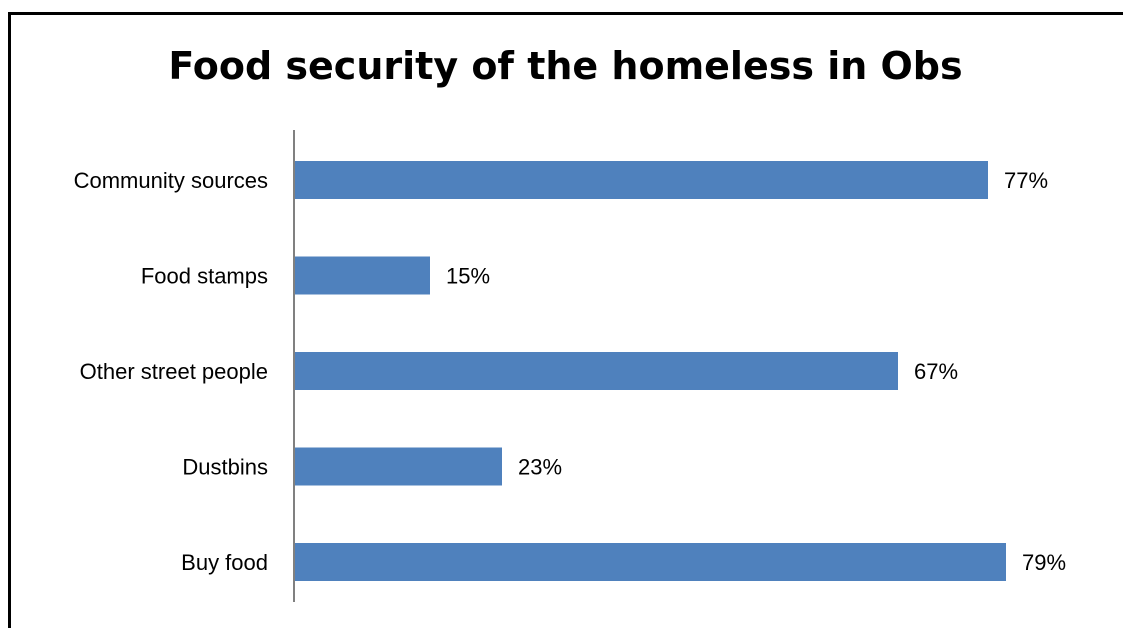  What do you see at coordinates (565, 13) in the screenshot?
I see `chart-border-top` at bounding box center [565, 13].